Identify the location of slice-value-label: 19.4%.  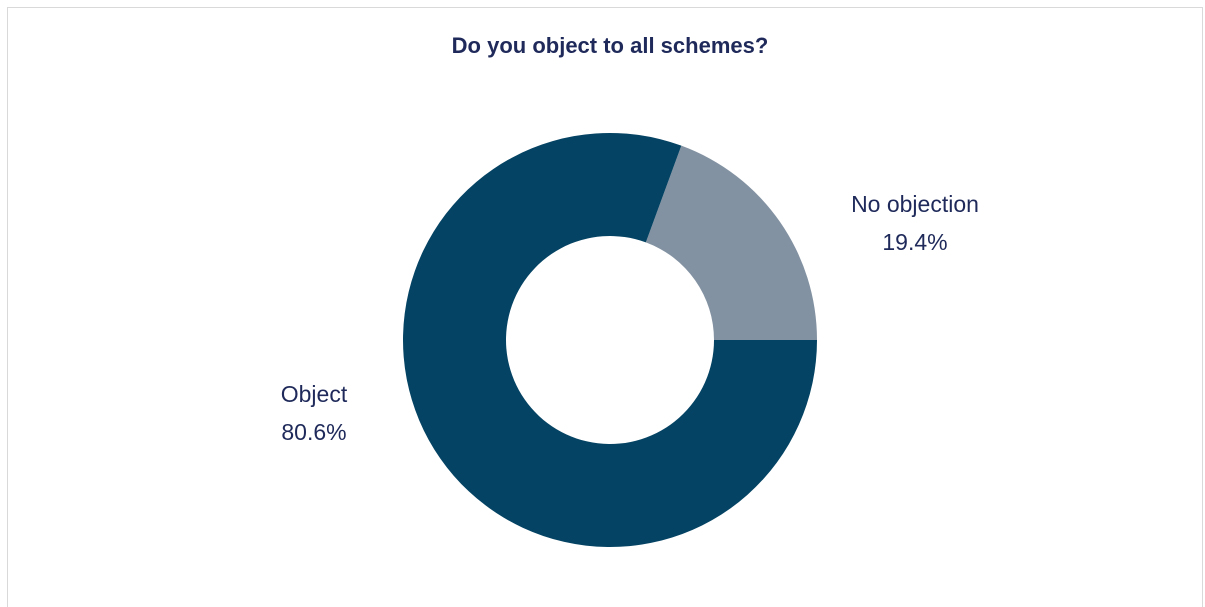
(914, 242).